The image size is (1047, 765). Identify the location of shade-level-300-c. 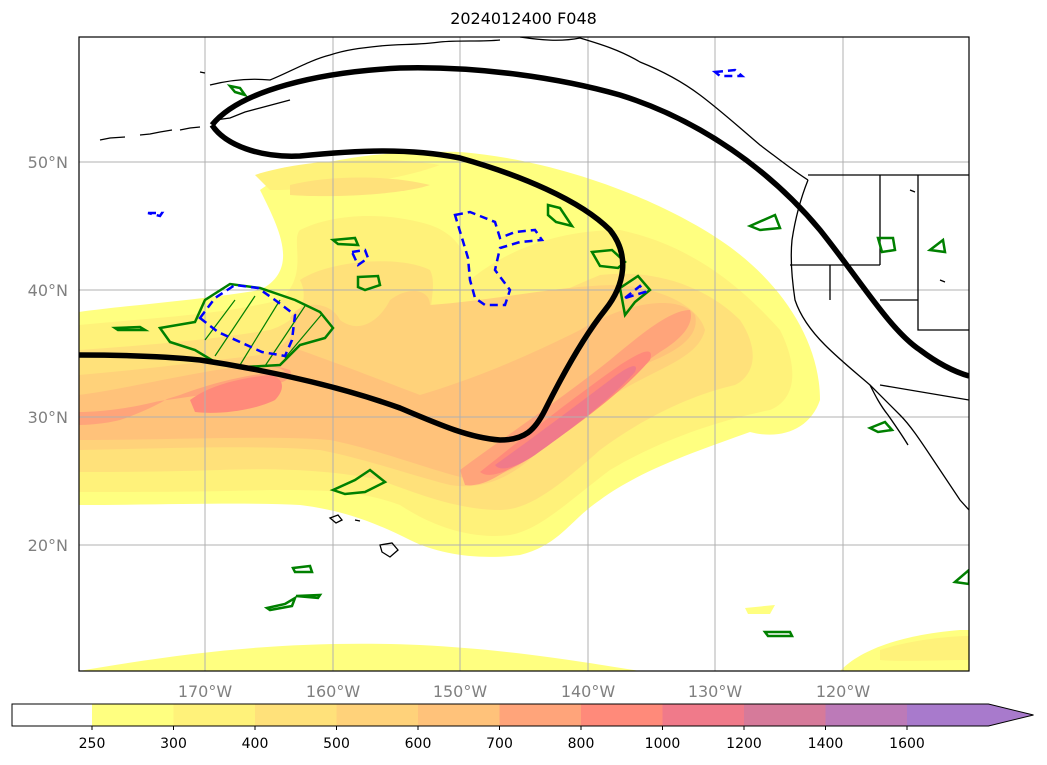
(924, 648).